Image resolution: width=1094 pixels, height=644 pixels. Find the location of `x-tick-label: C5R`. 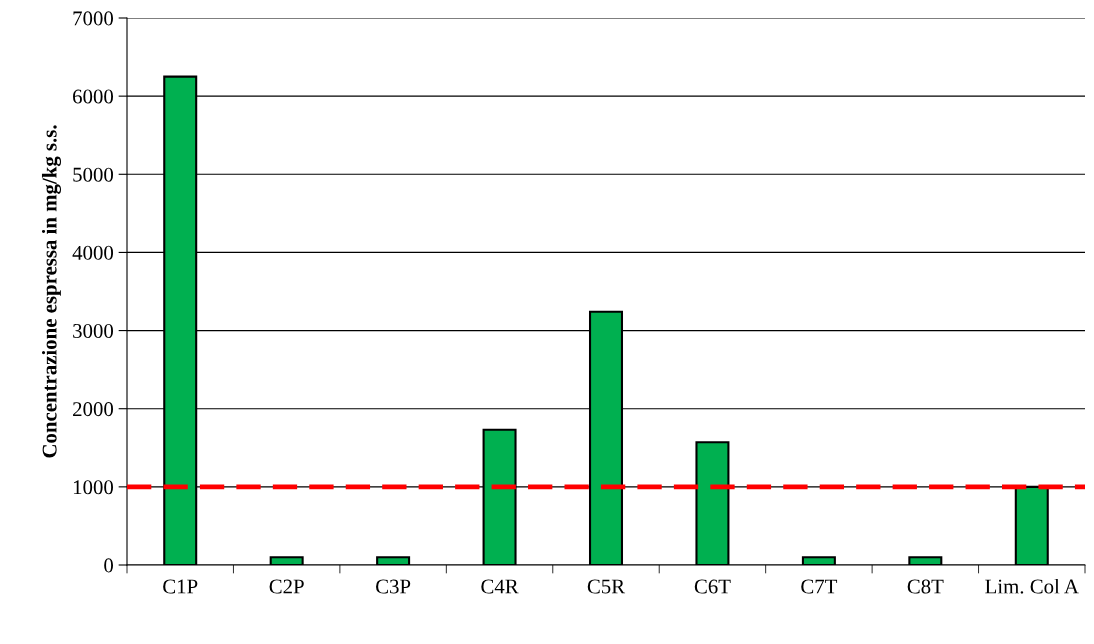

x-tick-label: C5R is located at coordinates (606, 586).